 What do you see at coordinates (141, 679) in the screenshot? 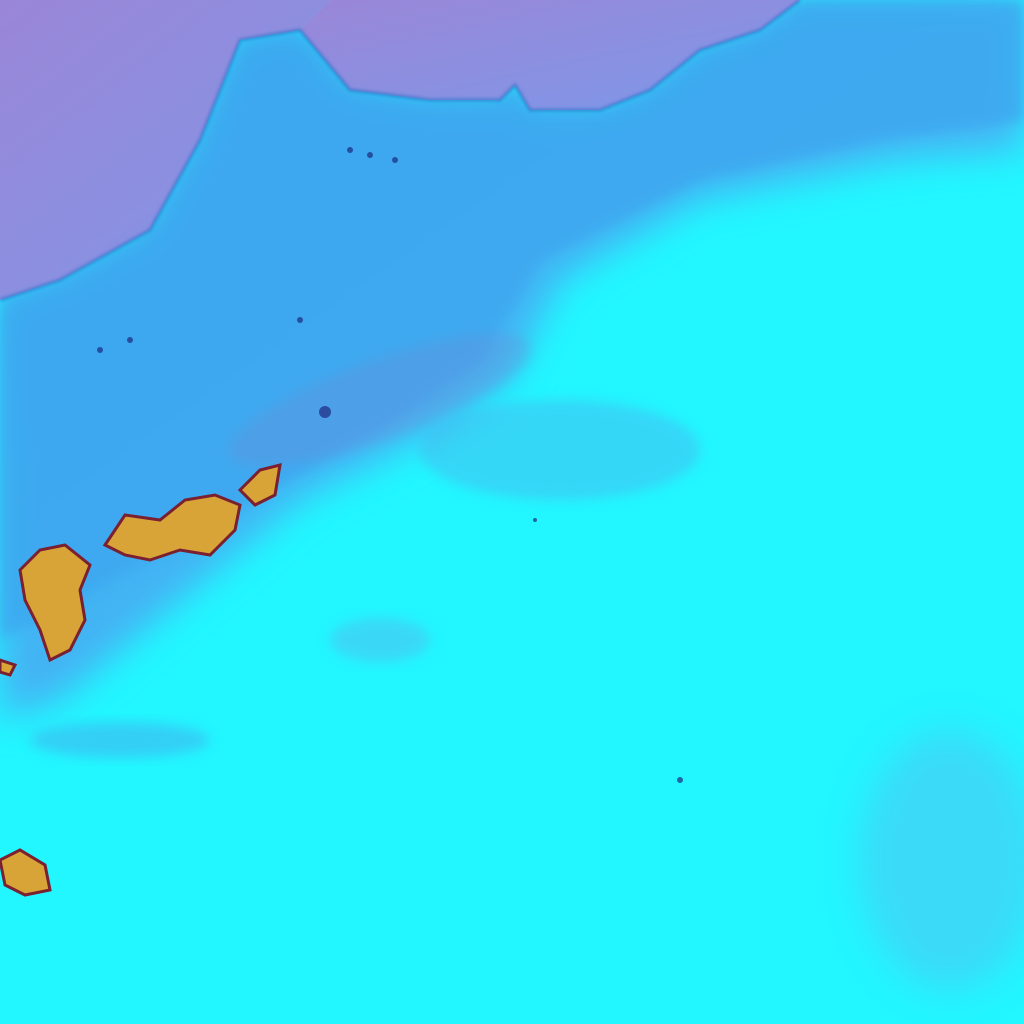
I see `orange-patches` at bounding box center [141, 679].